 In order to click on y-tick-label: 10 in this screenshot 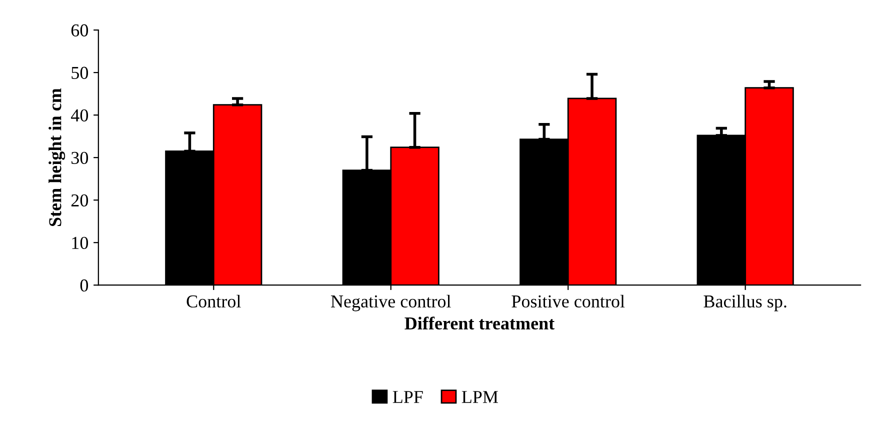, I will do `click(80, 243)`.